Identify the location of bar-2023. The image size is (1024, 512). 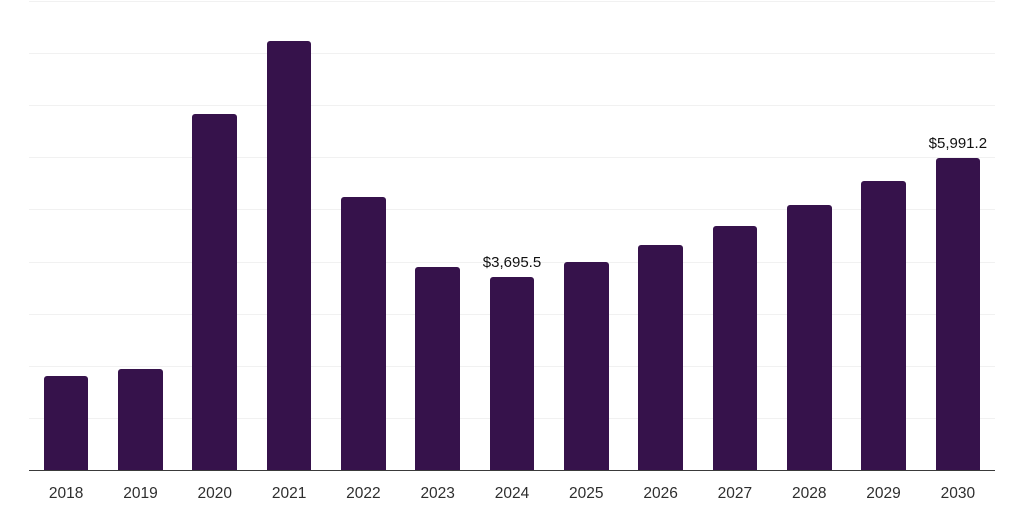
(437, 368).